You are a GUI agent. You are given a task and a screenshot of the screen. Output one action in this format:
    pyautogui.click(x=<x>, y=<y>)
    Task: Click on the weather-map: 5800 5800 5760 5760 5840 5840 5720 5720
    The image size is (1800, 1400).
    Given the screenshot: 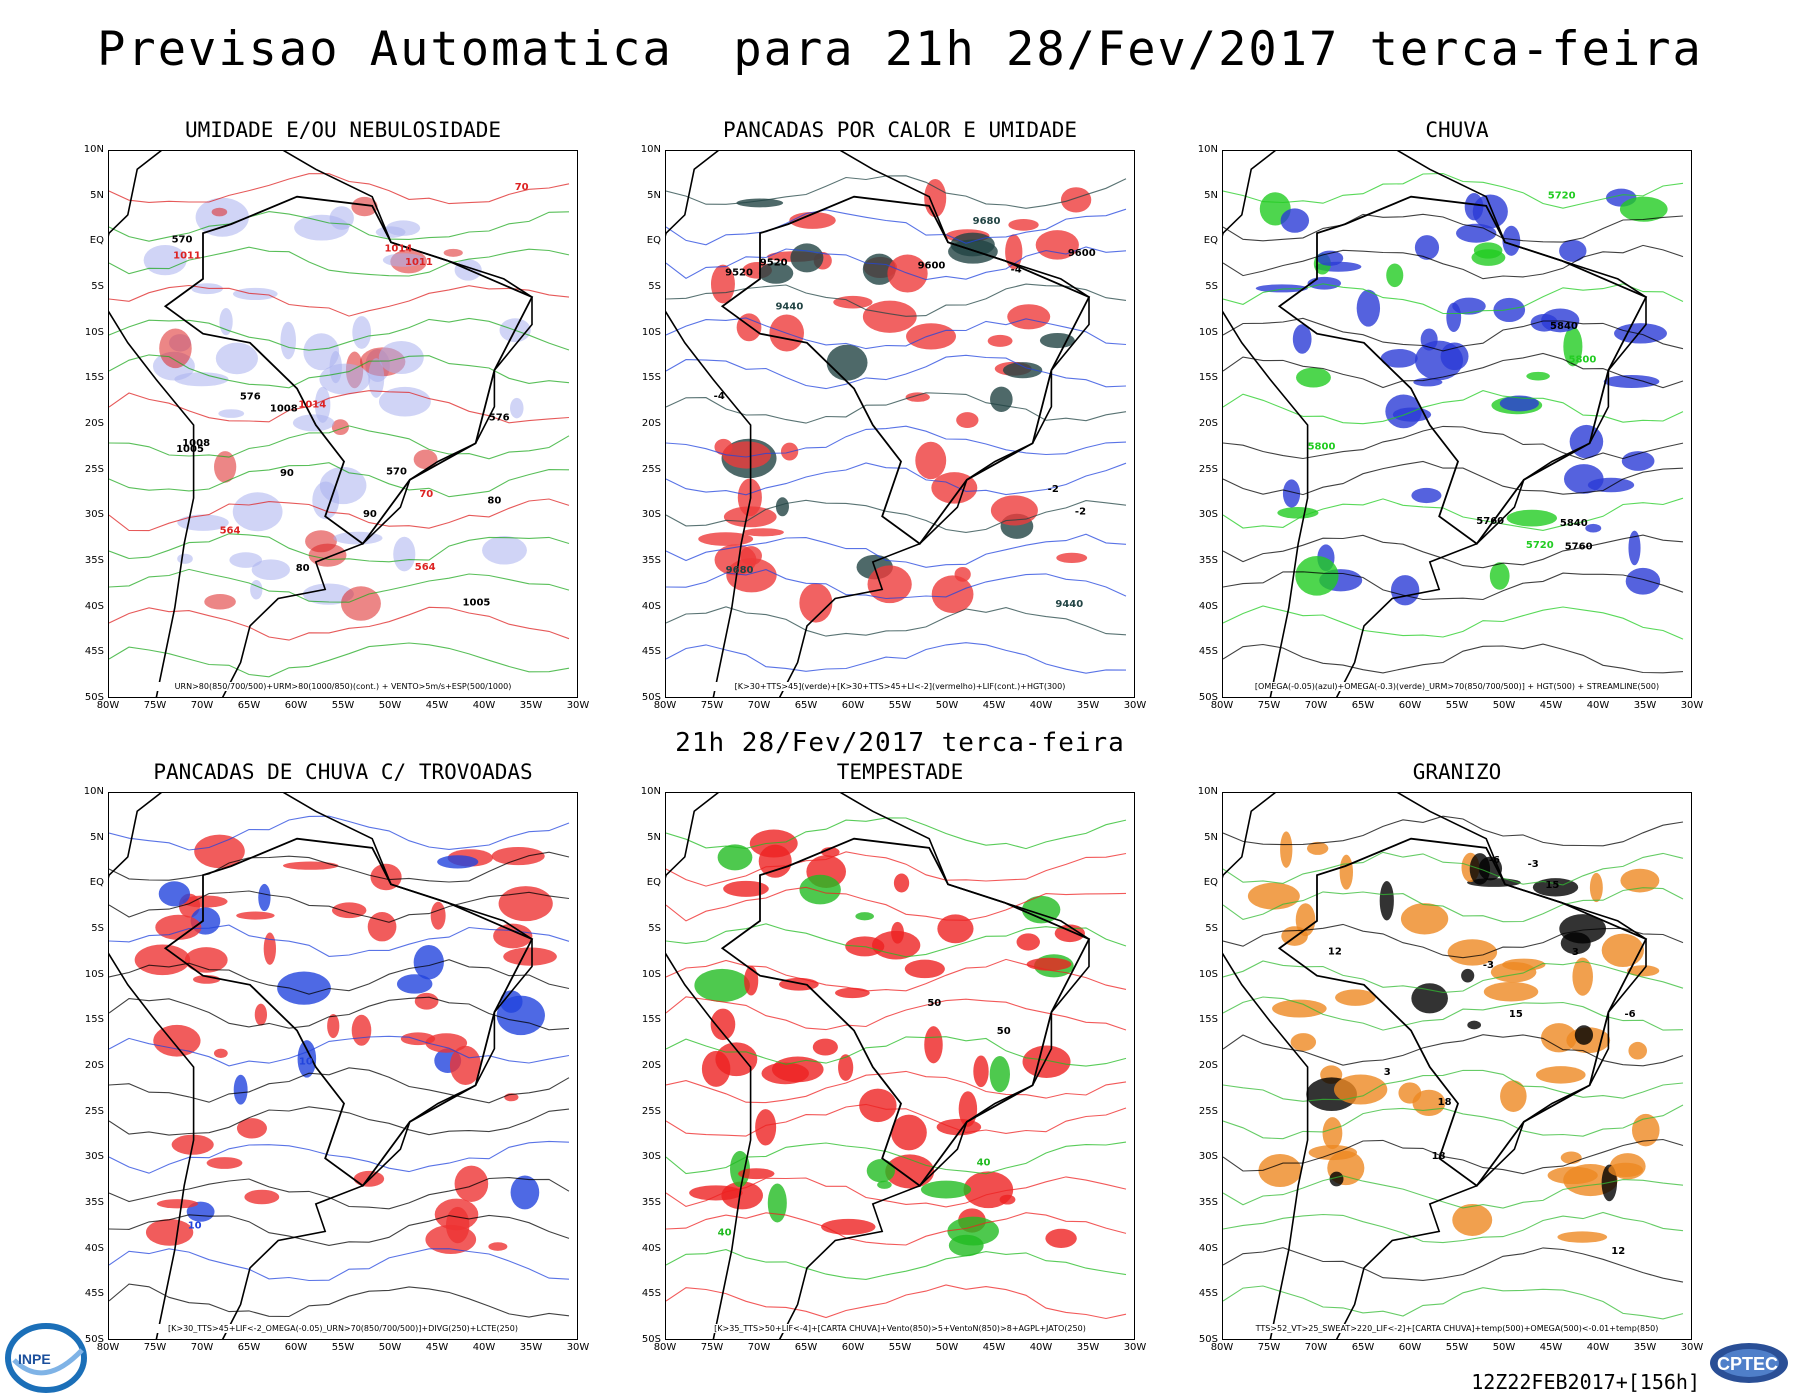 What is the action you would take?
    pyautogui.click(x=1453, y=424)
    